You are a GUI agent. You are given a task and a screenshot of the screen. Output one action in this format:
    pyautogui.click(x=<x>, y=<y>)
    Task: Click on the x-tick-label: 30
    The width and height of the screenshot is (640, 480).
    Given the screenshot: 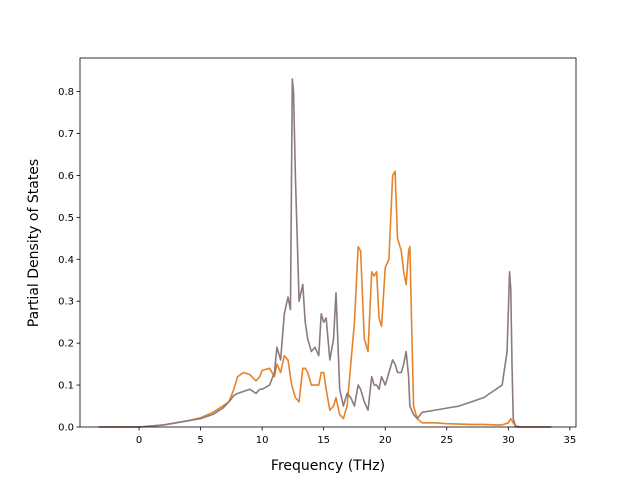 What is the action you would take?
    pyautogui.click(x=508, y=440)
    